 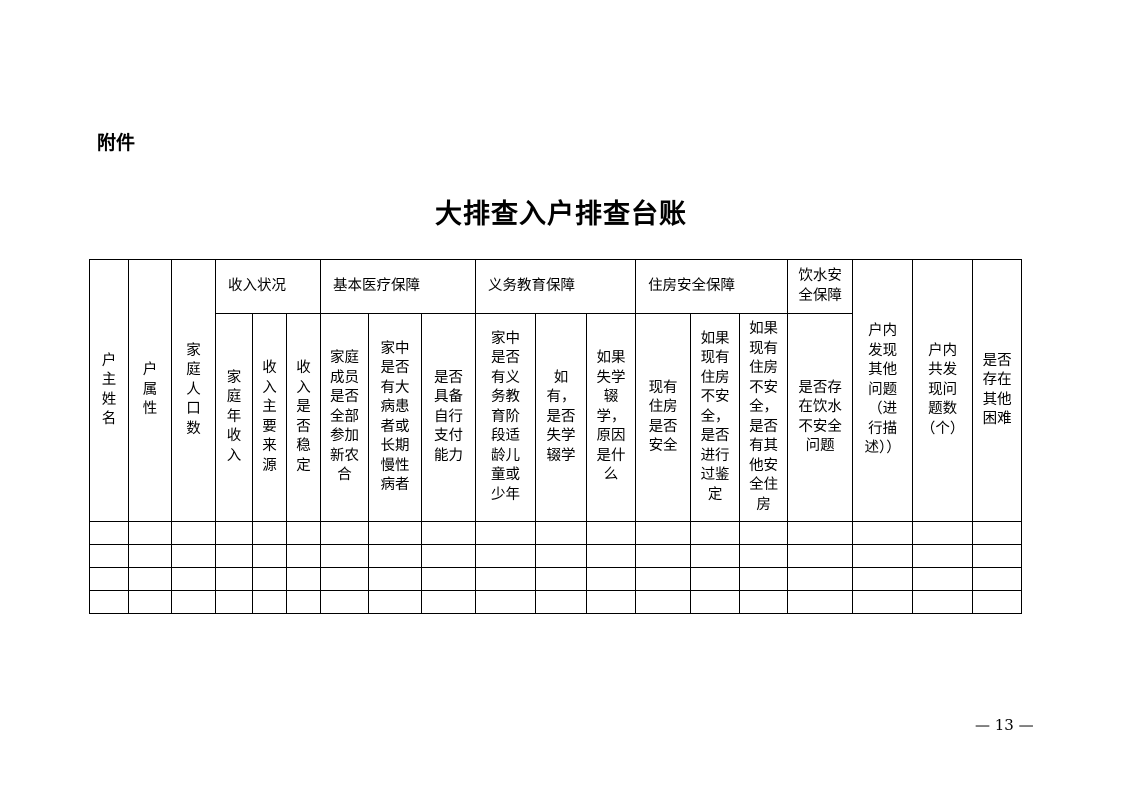 I want to click on page-title: 大排查入户排查台账, so click(x=561, y=214).